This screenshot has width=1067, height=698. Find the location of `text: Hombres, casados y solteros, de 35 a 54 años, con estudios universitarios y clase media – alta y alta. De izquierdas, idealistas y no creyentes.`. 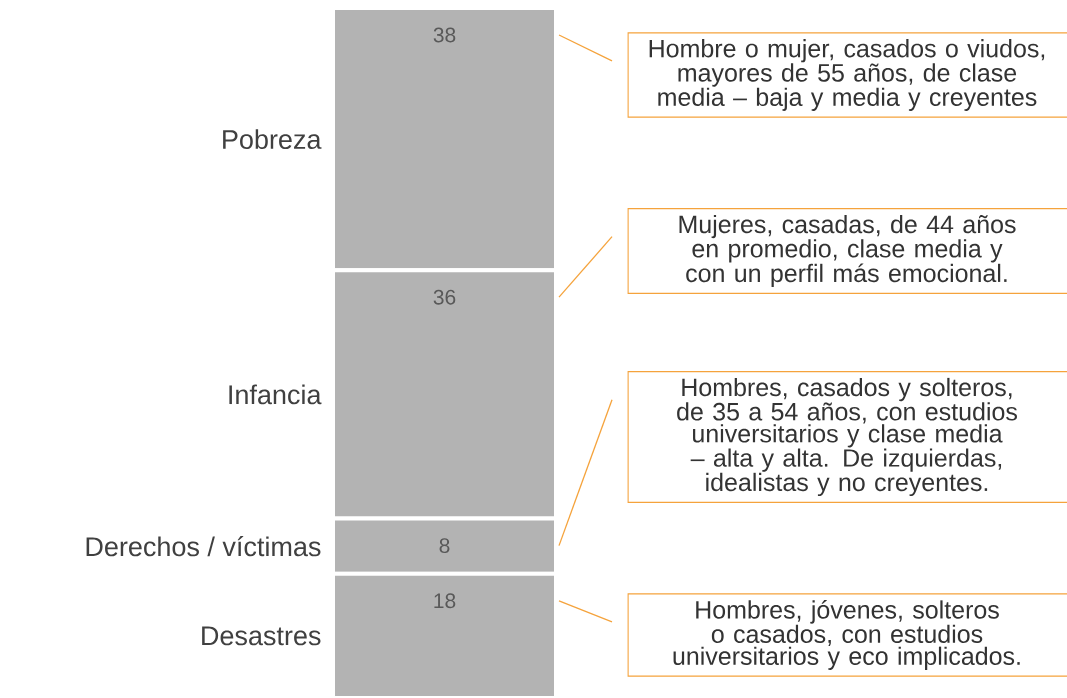

text: Hombres, casados y solteros, de 35 a 54 años, con estudios universitarios y clase media – alta y alta. De izquierdas, idealistas y no creyentes. is located at coordinates (847, 437).